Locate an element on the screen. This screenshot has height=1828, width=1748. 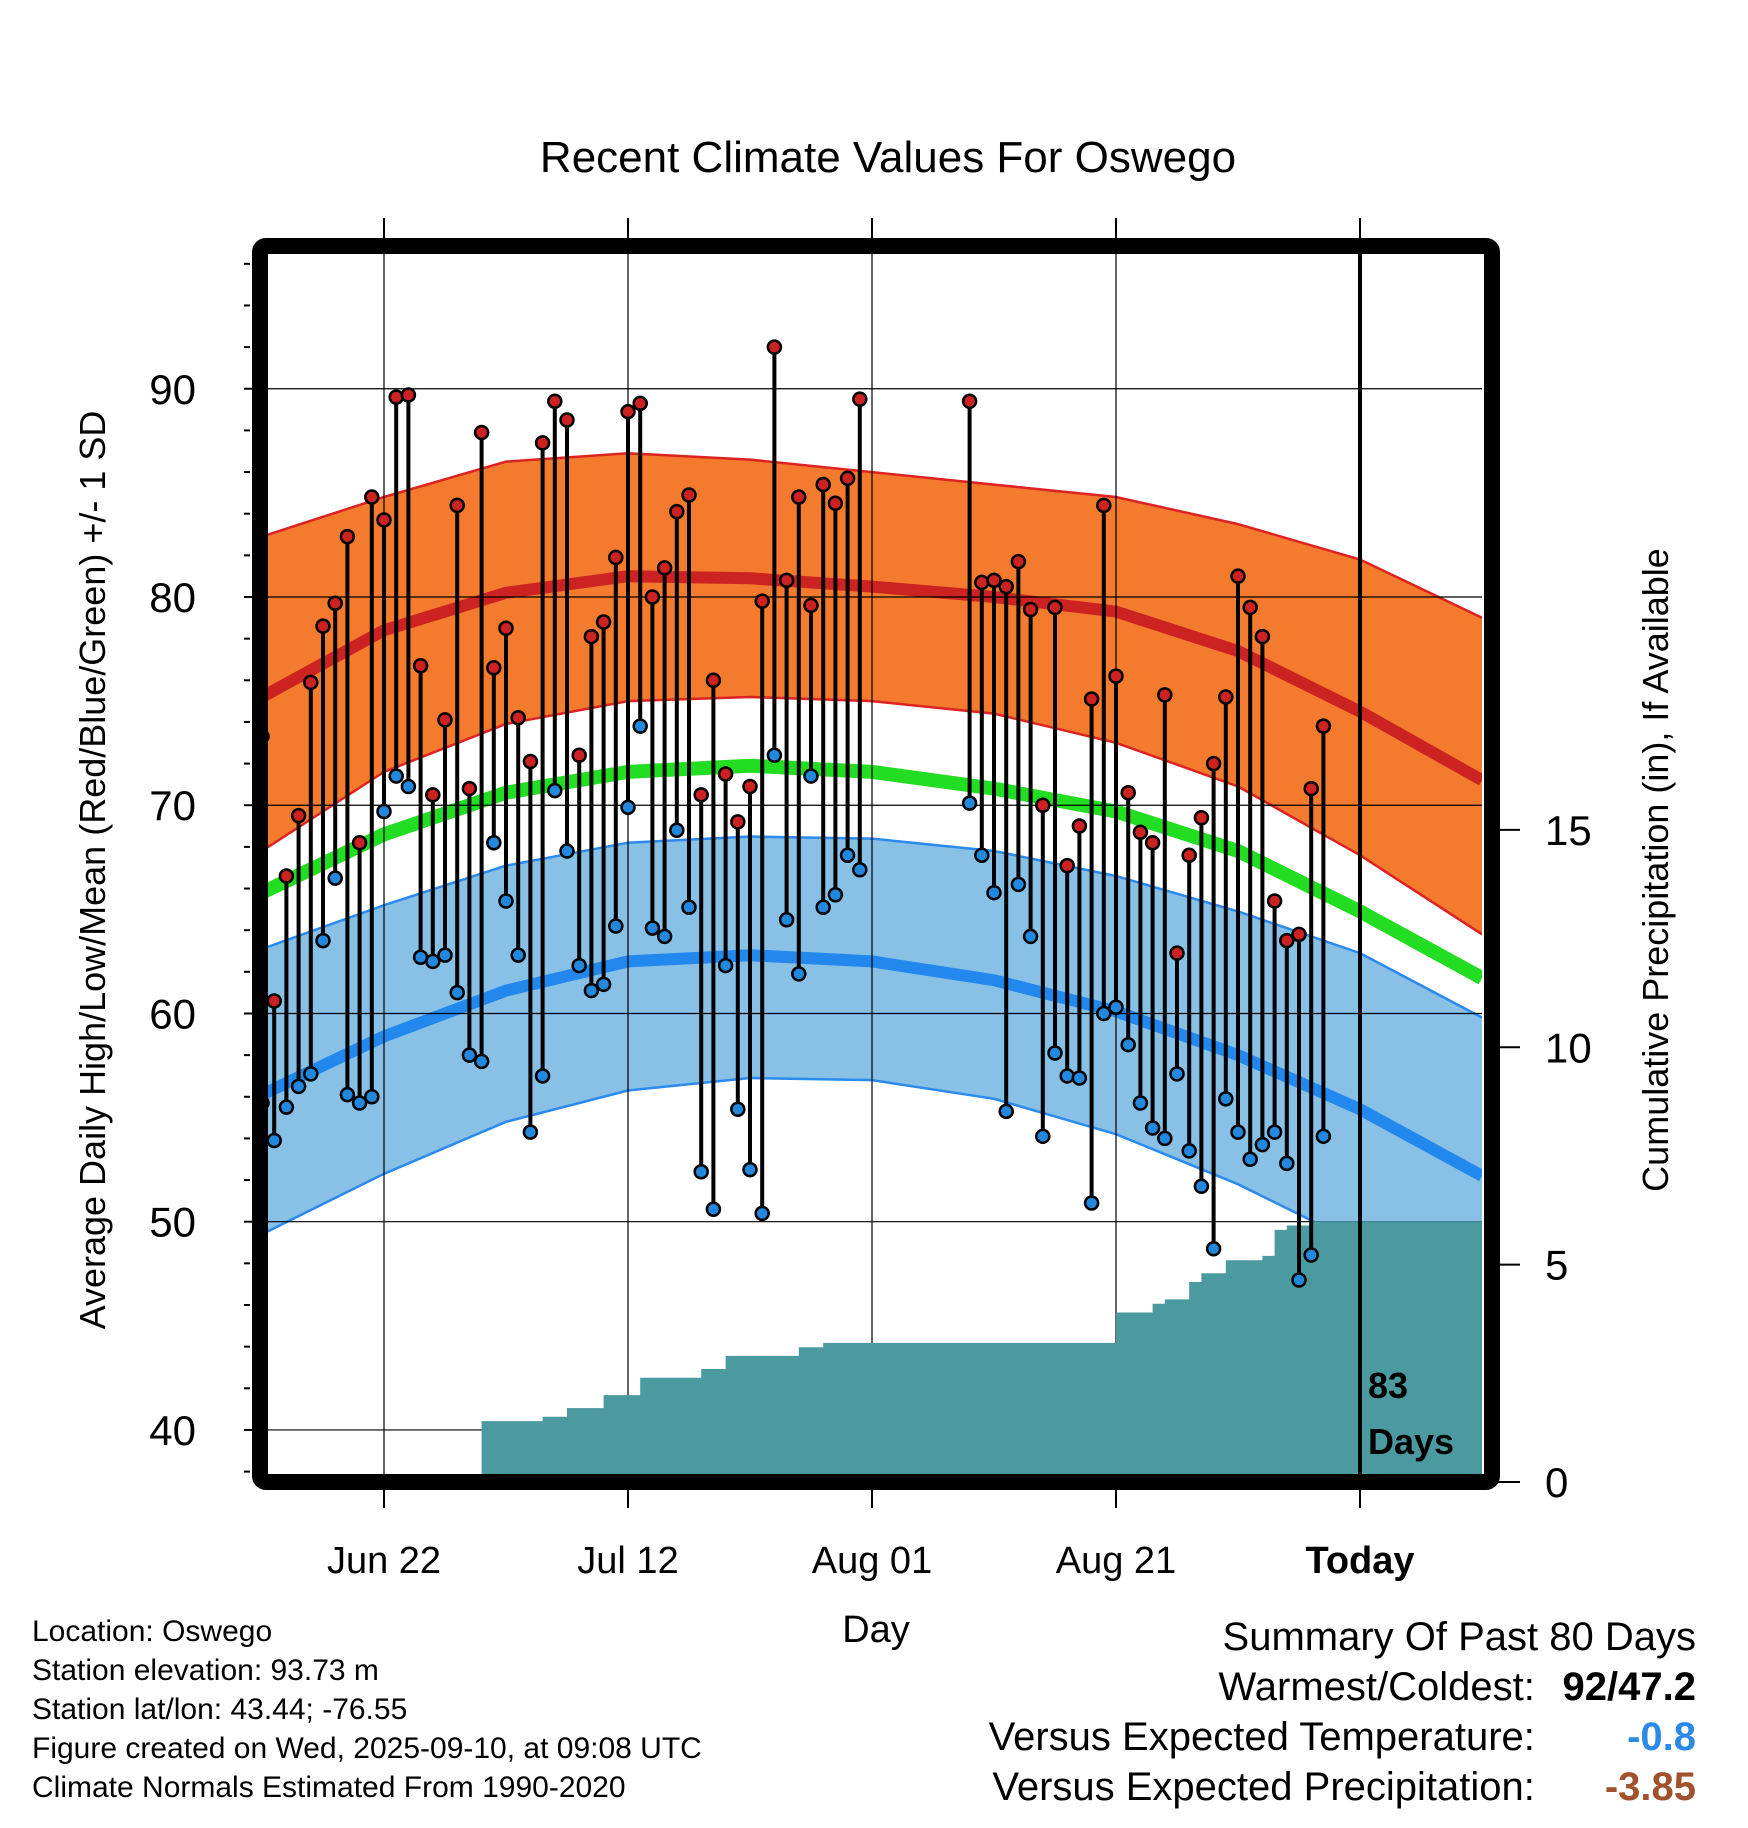
info-latlon: Station lat/lon: 43.44; -76.55 is located at coordinates (220, 1709).